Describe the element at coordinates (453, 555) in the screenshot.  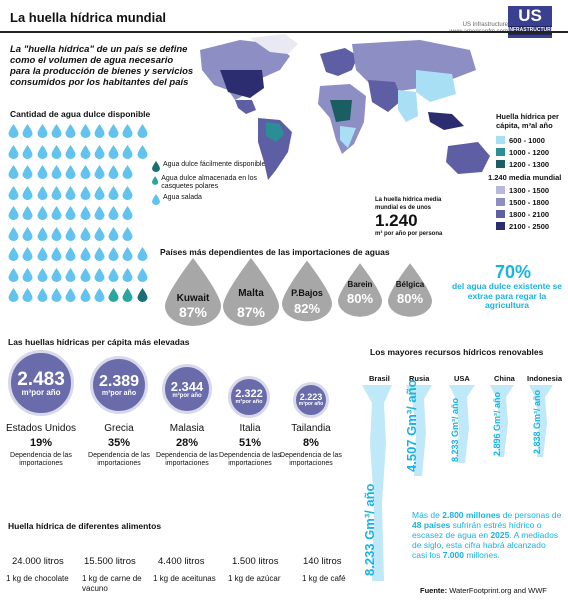
I see `note-highlight: 7.000` at that location.